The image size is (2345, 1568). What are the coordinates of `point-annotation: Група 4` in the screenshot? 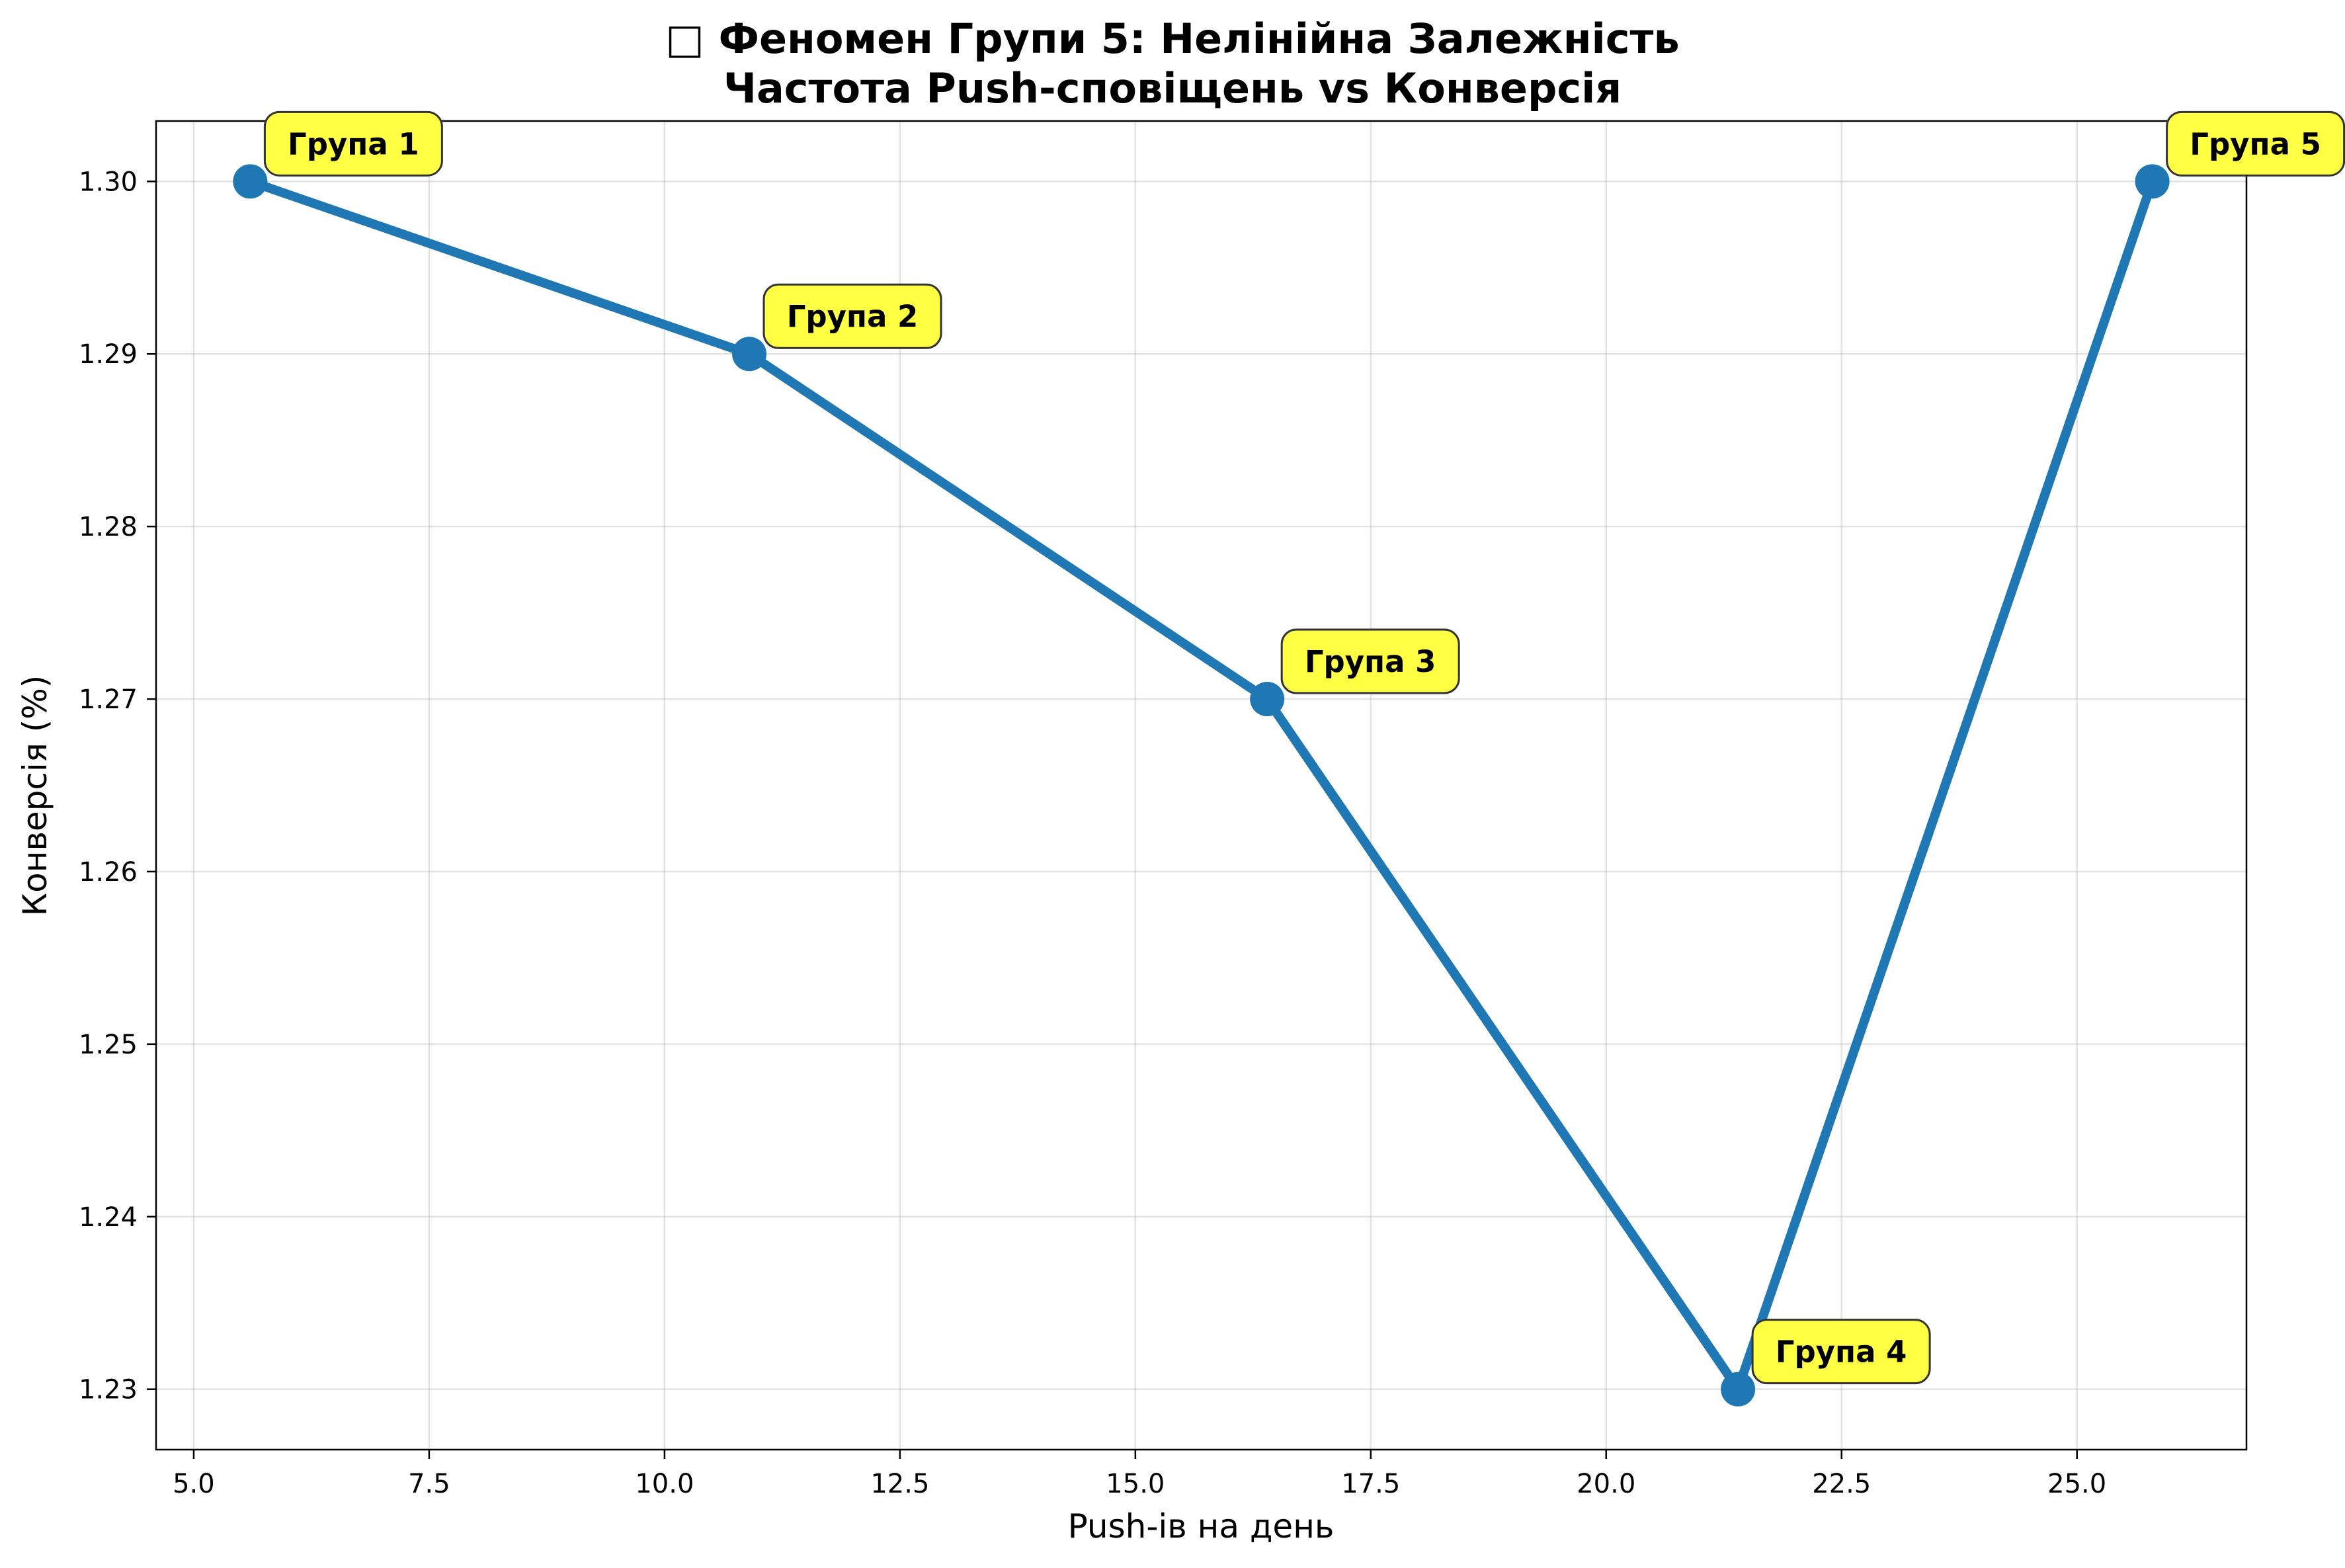 It's located at (1841, 1352).